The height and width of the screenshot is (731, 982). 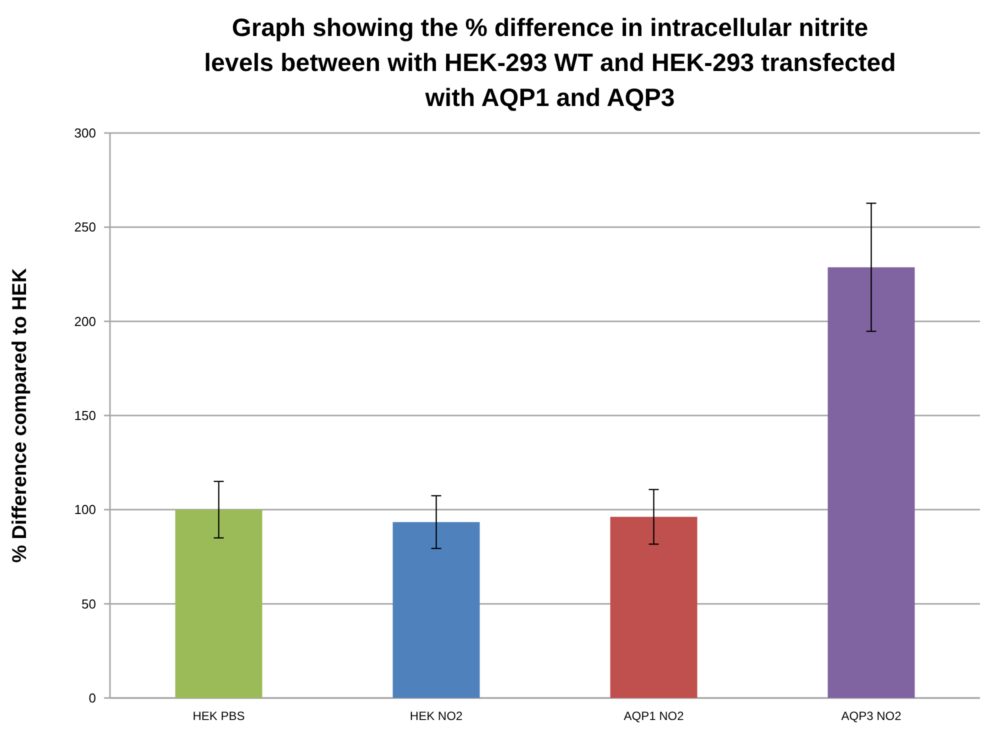 I want to click on y-tick-label: 200, so click(x=85, y=321).